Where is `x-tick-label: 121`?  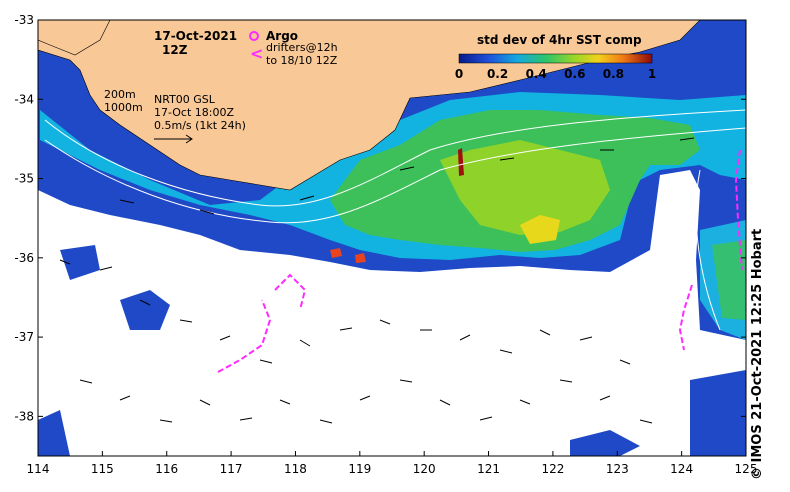 x-tick-label: 121 is located at coordinates (488, 469).